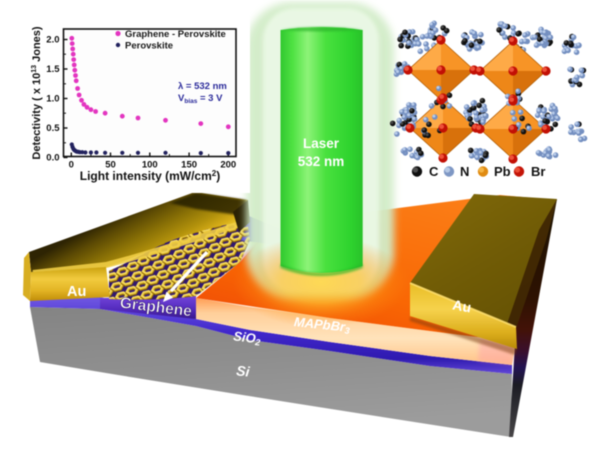  What do you see at coordinates (246, 337) in the screenshot?
I see `svg-text: SiO2` at bounding box center [246, 337].